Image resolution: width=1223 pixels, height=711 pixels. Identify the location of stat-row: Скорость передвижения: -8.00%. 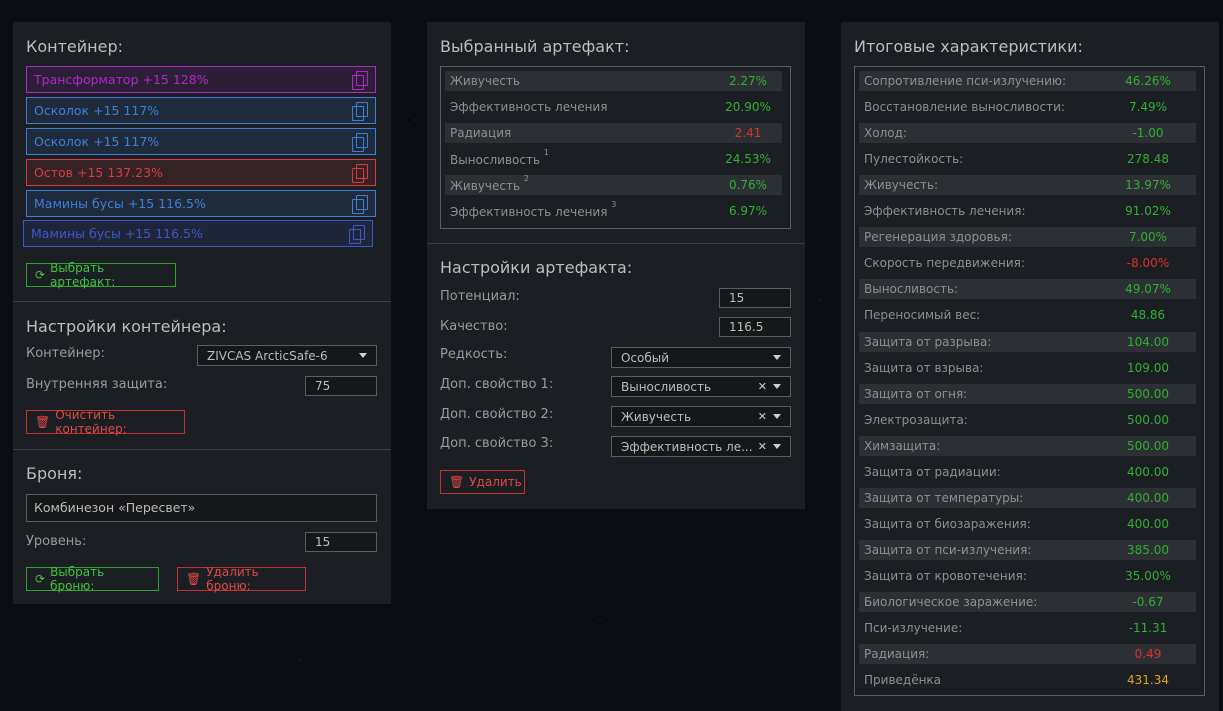
(1027, 263).